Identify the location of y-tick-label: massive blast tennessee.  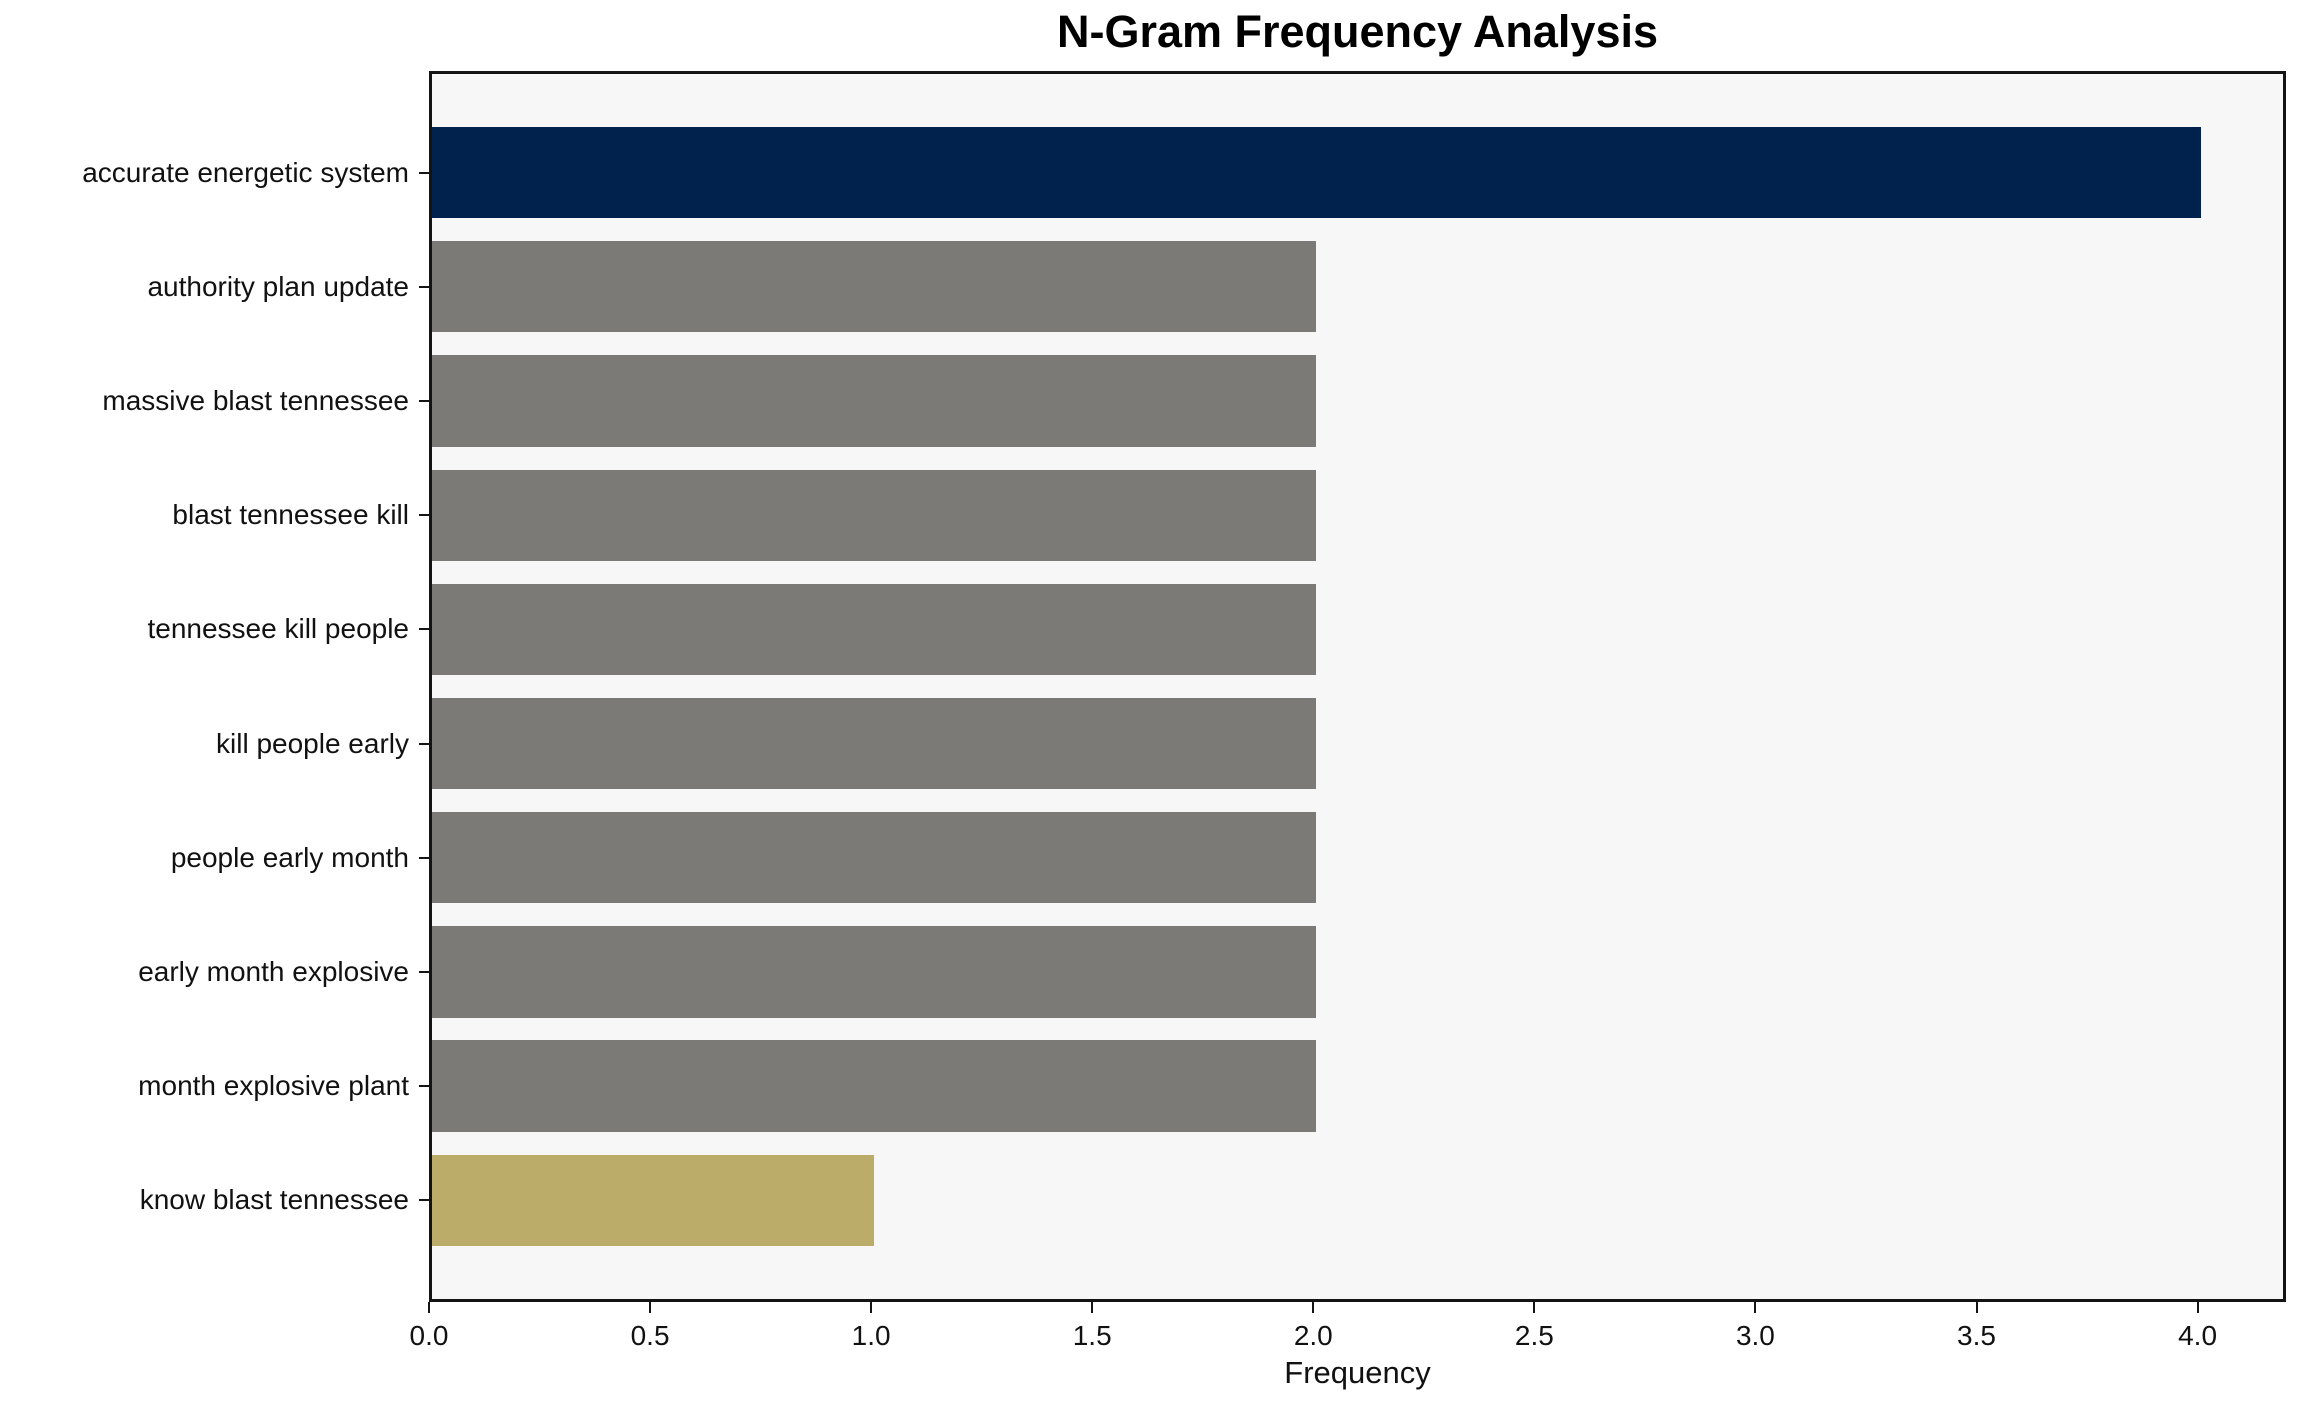
(255, 401).